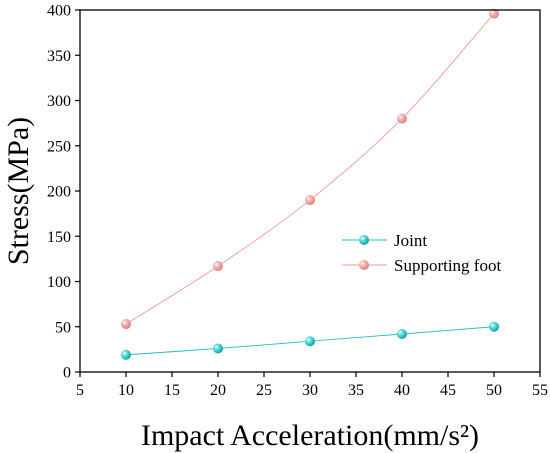  Describe the element at coordinates (59, 56) in the screenshot. I see `y-tick-label: 350` at that location.